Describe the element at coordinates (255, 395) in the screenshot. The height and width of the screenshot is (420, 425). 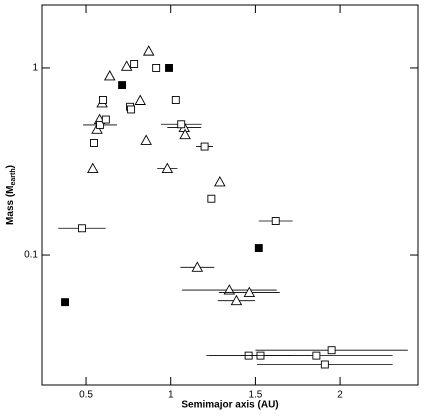
I see `x-tick-label: 1.5` at that location.